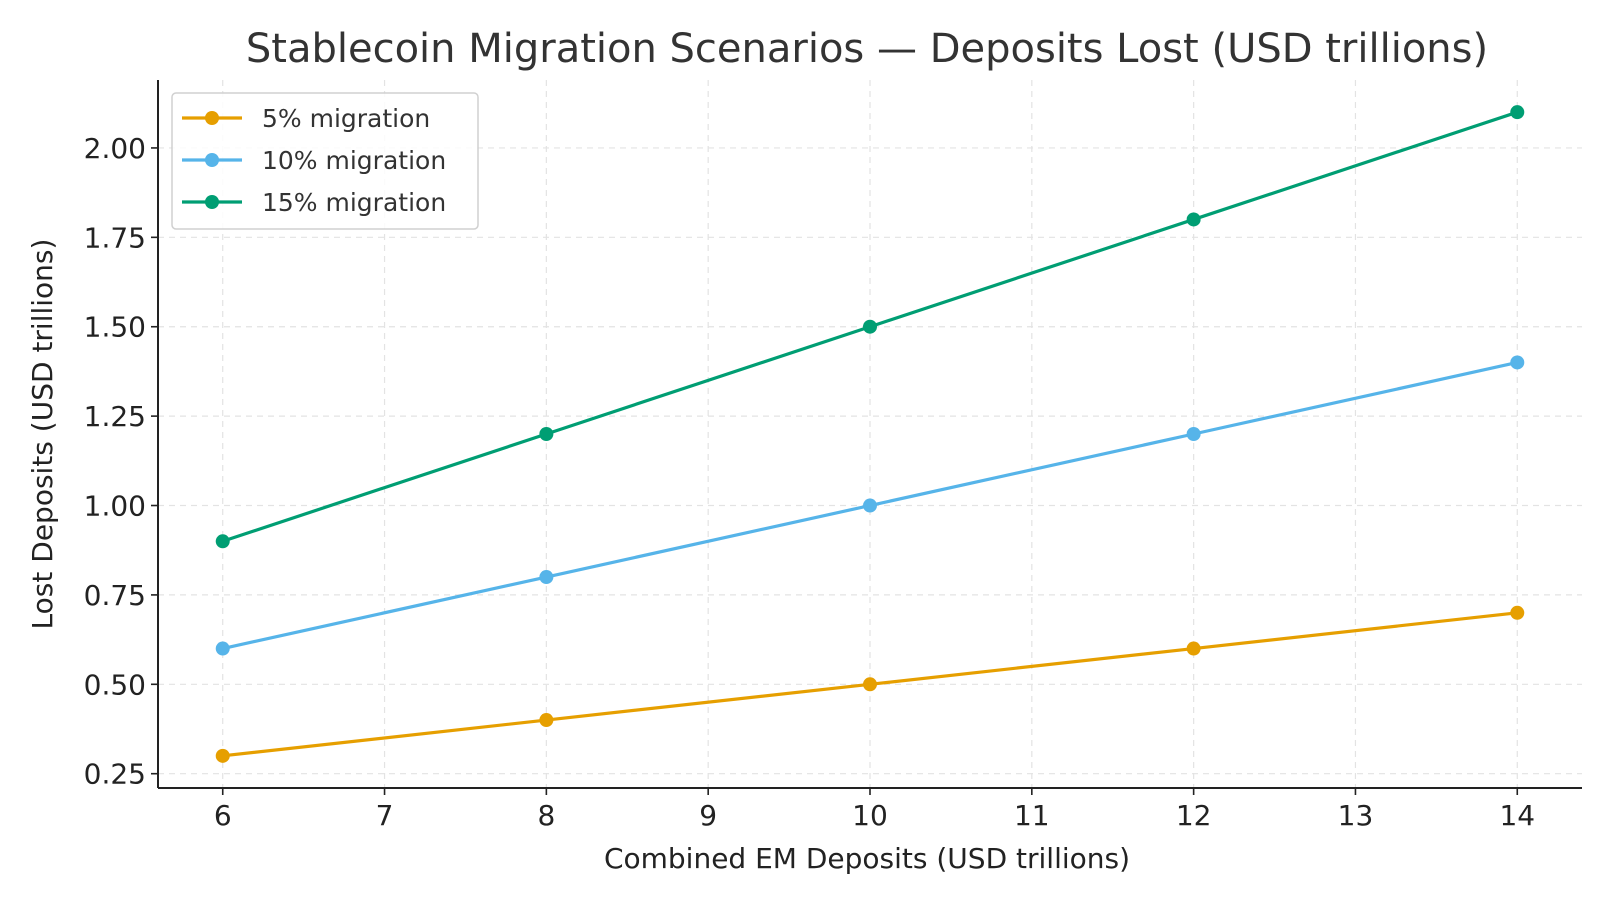  I want to click on x-tick-label: 12, so click(1194, 815).